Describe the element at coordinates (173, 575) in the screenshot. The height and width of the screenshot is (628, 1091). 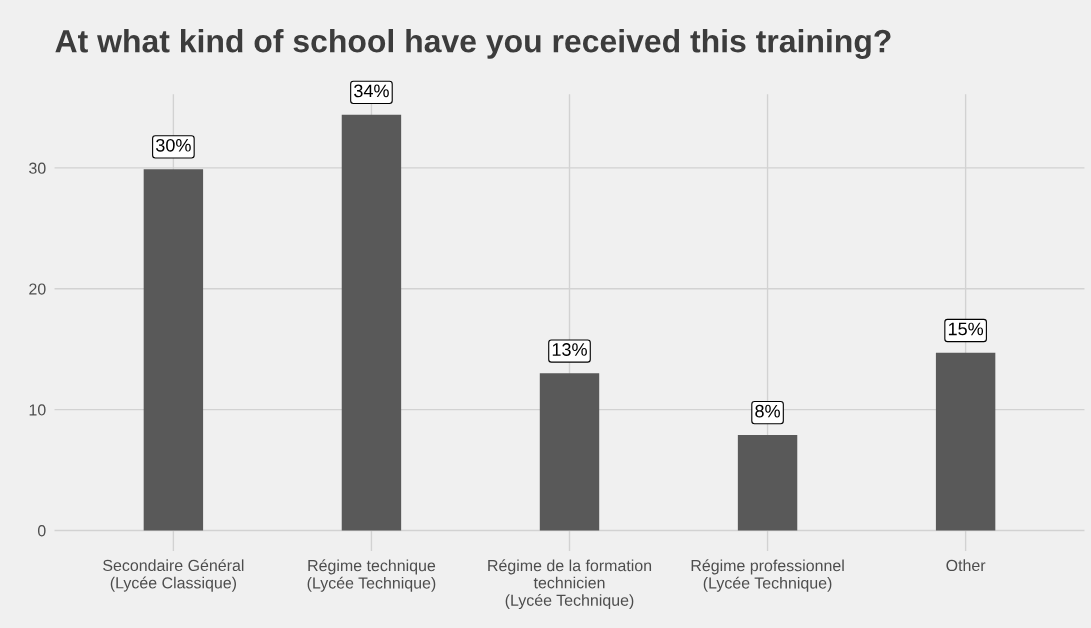
I see `x-tick-label: Secondaire Général (Lycée Classique)` at that location.